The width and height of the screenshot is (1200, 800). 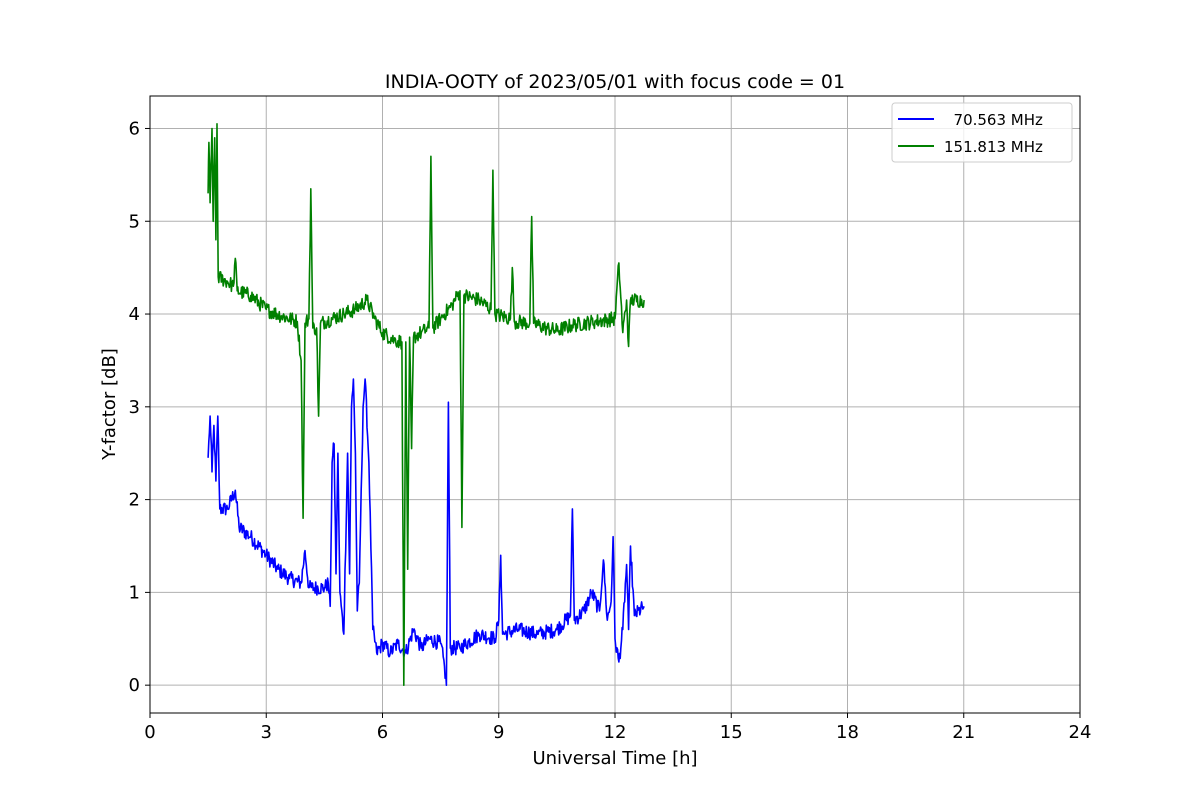 I want to click on x-tick-label: 12, so click(x=615, y=732).